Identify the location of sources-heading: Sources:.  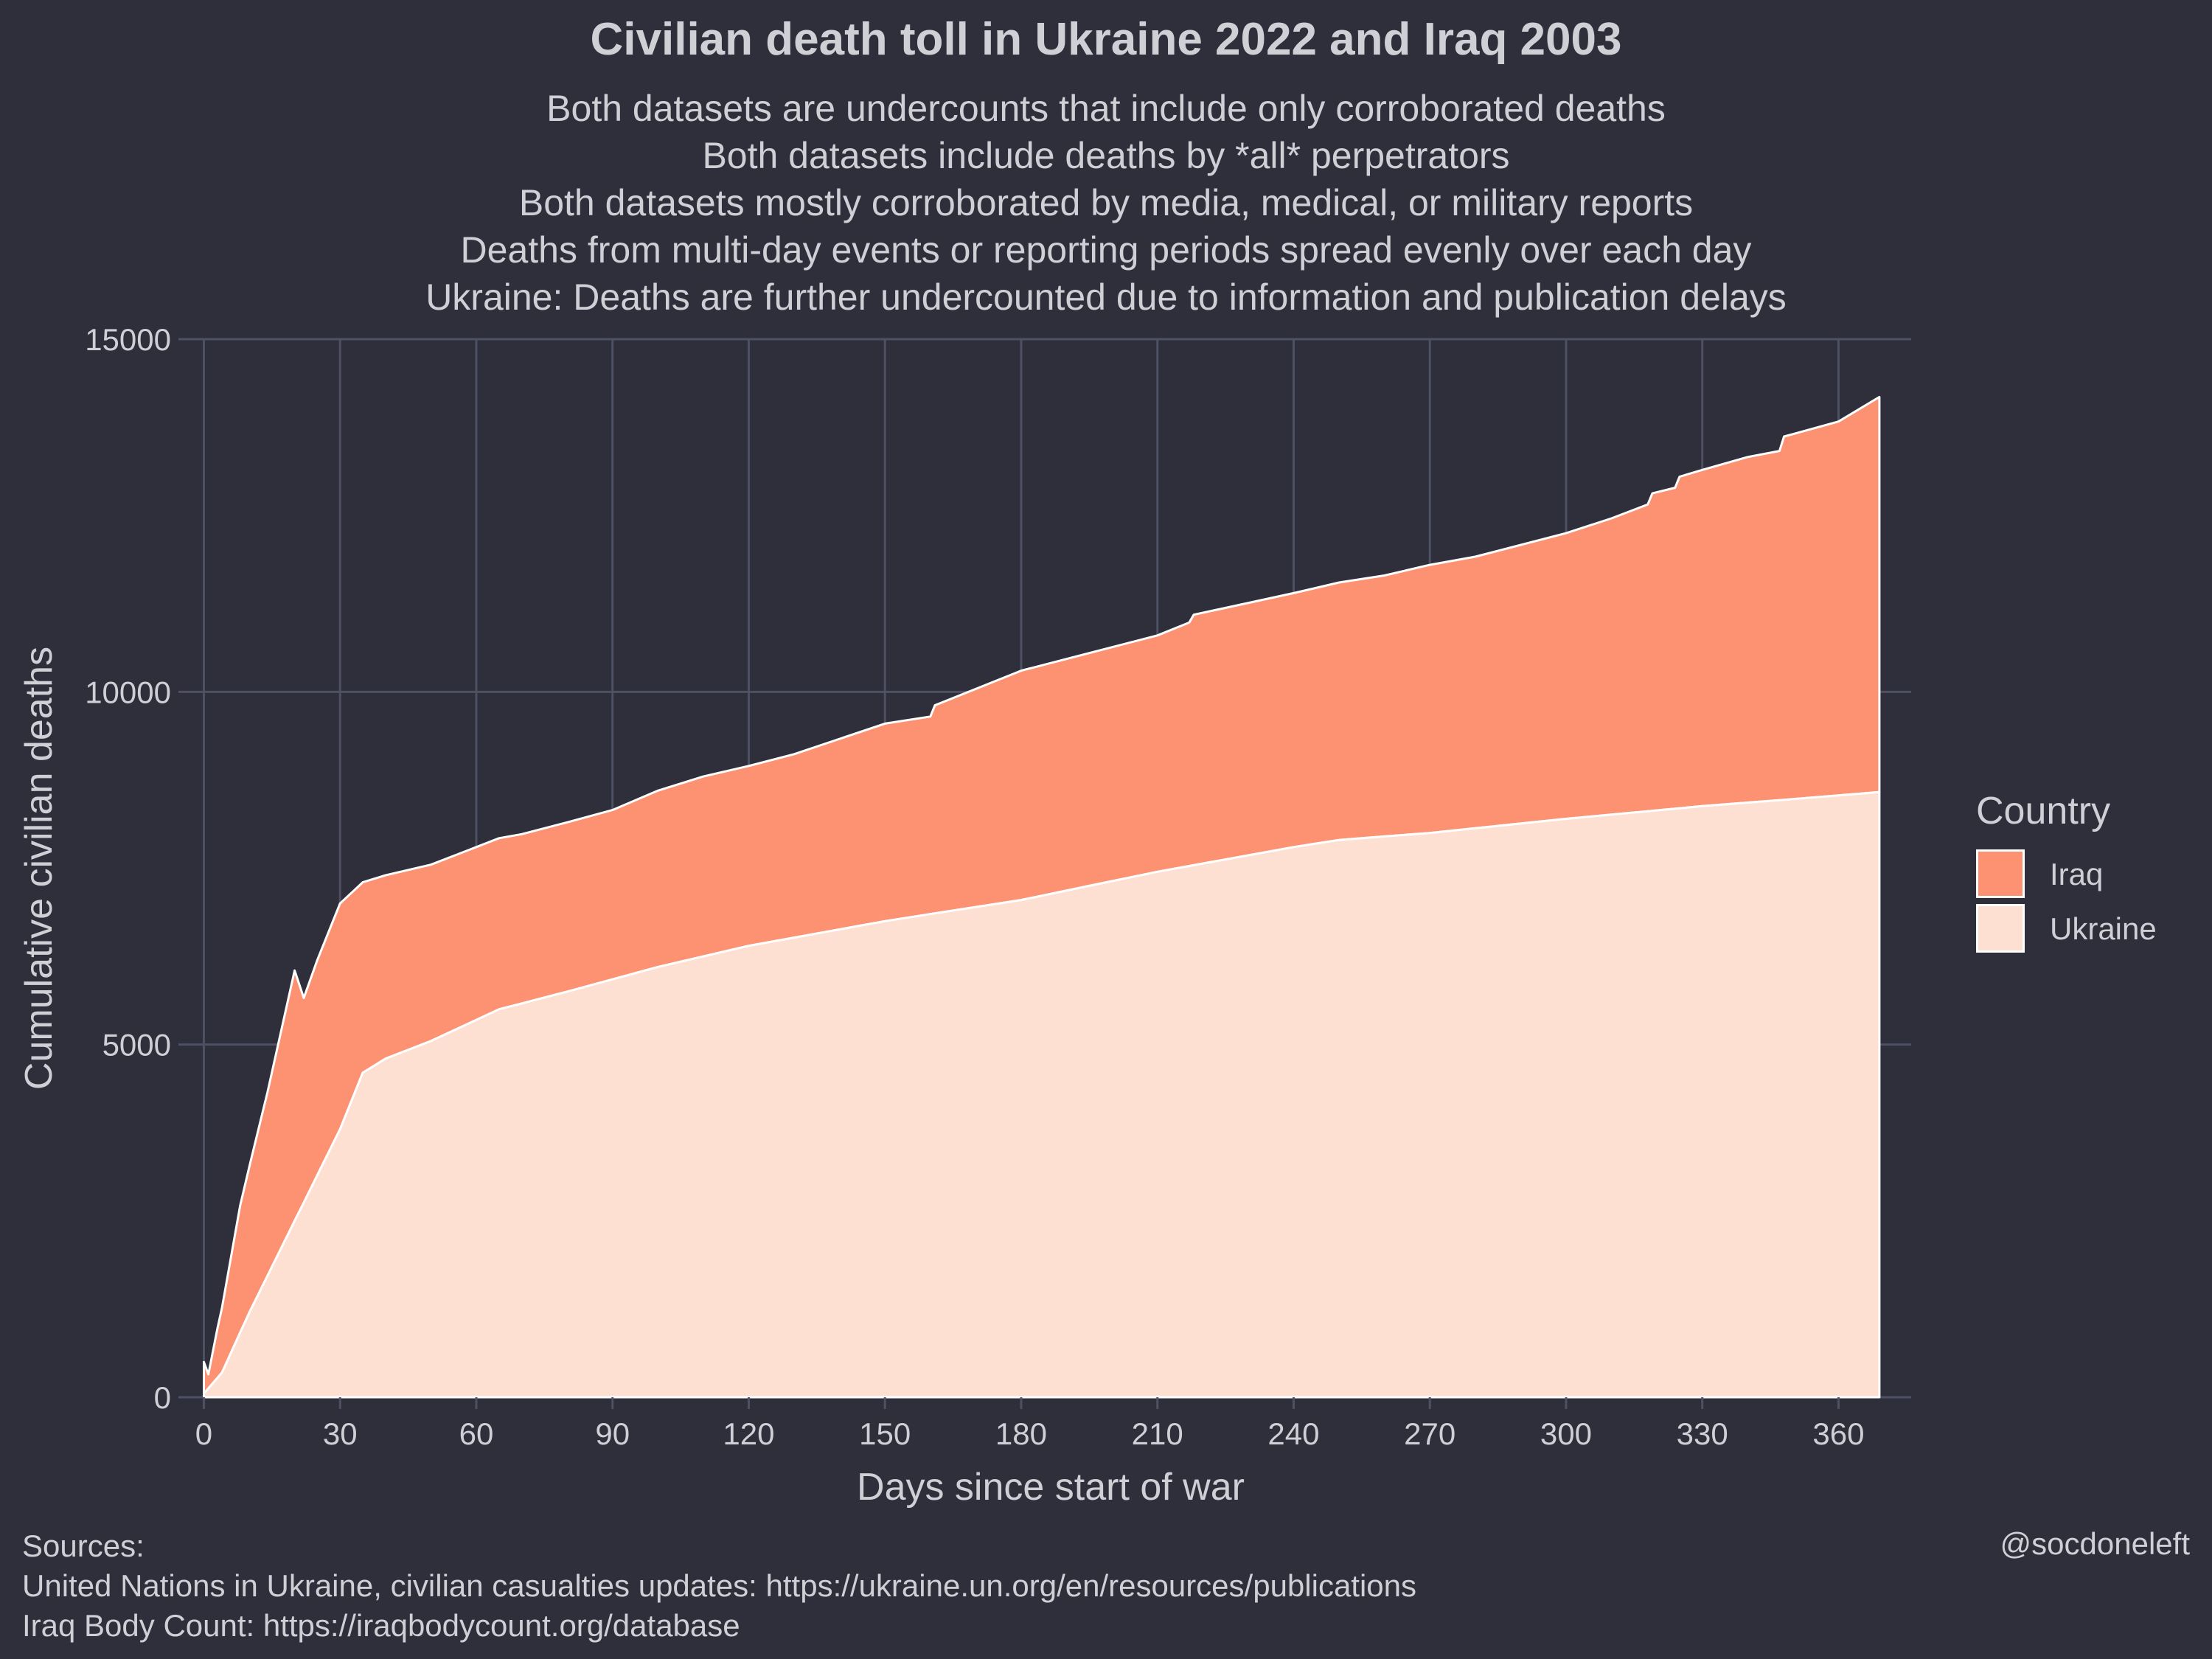
(83, 1545).